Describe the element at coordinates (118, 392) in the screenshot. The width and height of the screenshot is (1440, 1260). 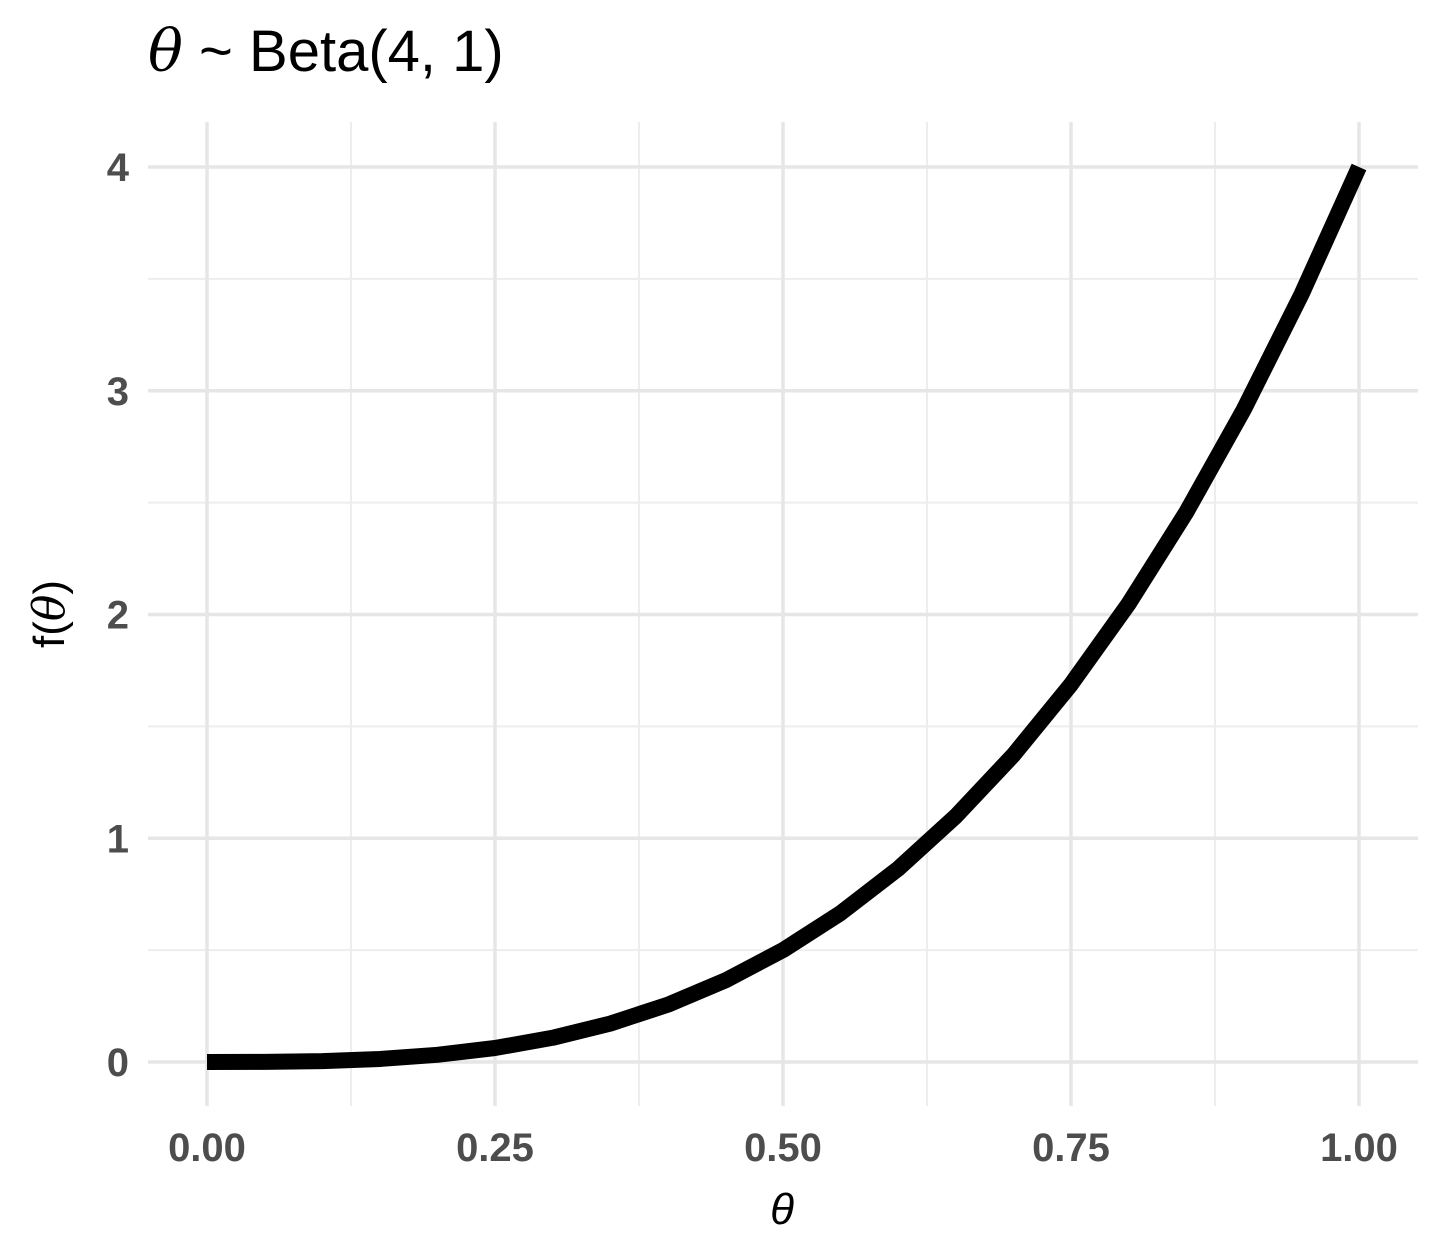
I see `y-tick-label: 3` at that location.